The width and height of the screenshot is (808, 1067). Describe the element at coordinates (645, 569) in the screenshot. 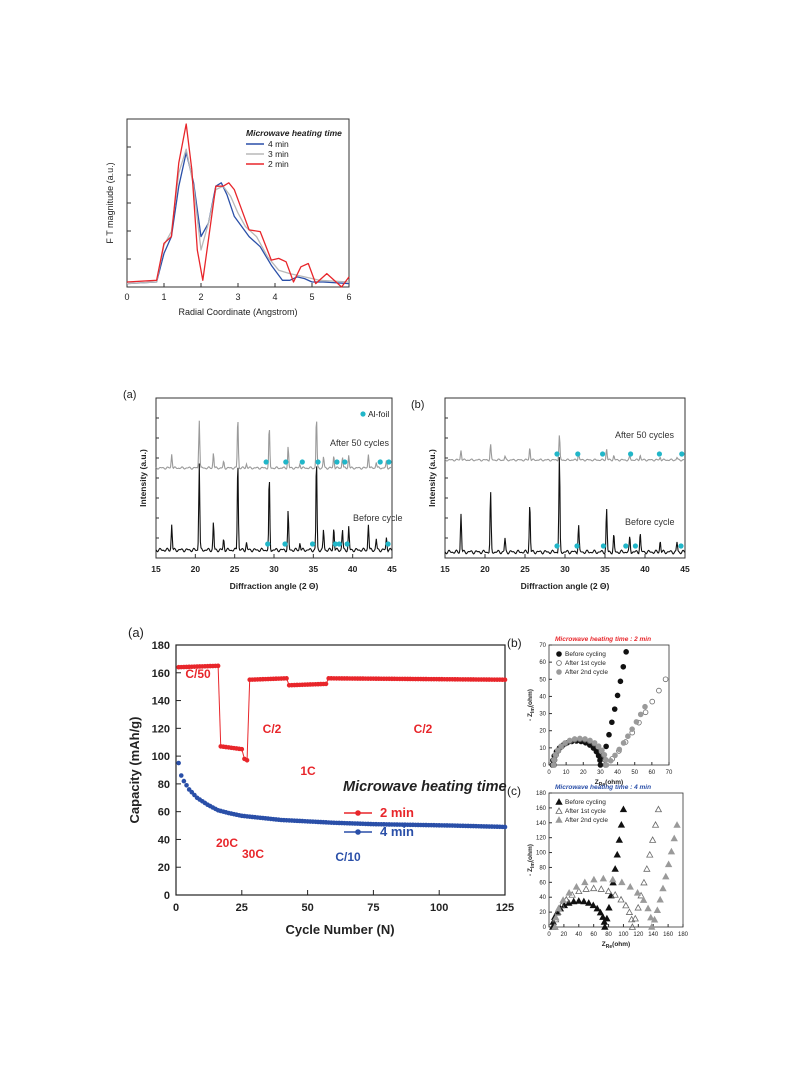

I see `xrd-b-x-tick-label: 40` at that location.